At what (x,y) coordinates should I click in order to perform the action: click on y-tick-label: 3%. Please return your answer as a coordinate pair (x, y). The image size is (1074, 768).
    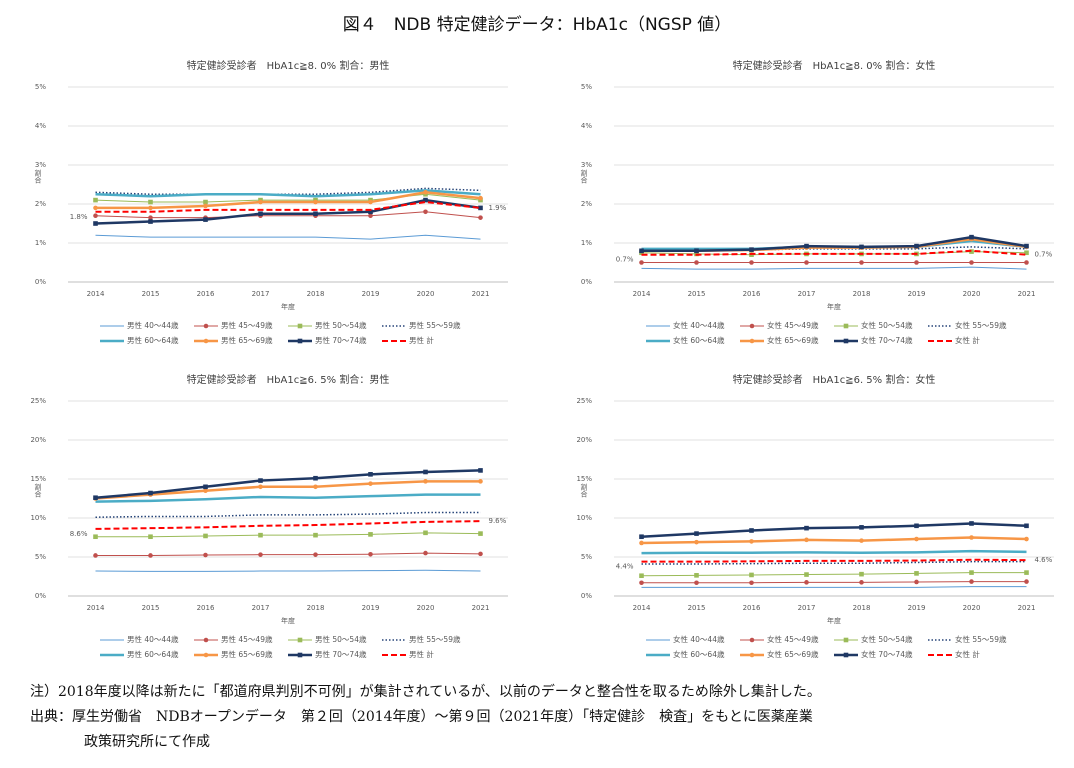
    Looking at the image, I should click on (586, 165).